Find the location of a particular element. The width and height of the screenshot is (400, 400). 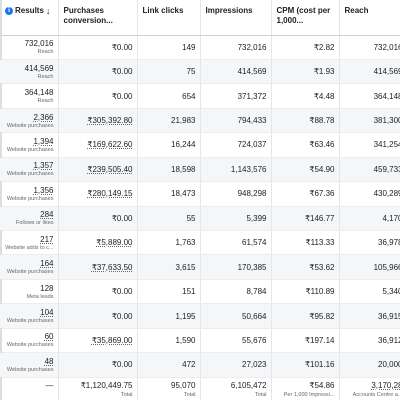

result-value-wrap: 1,357 is located at coordinates (29, 166).